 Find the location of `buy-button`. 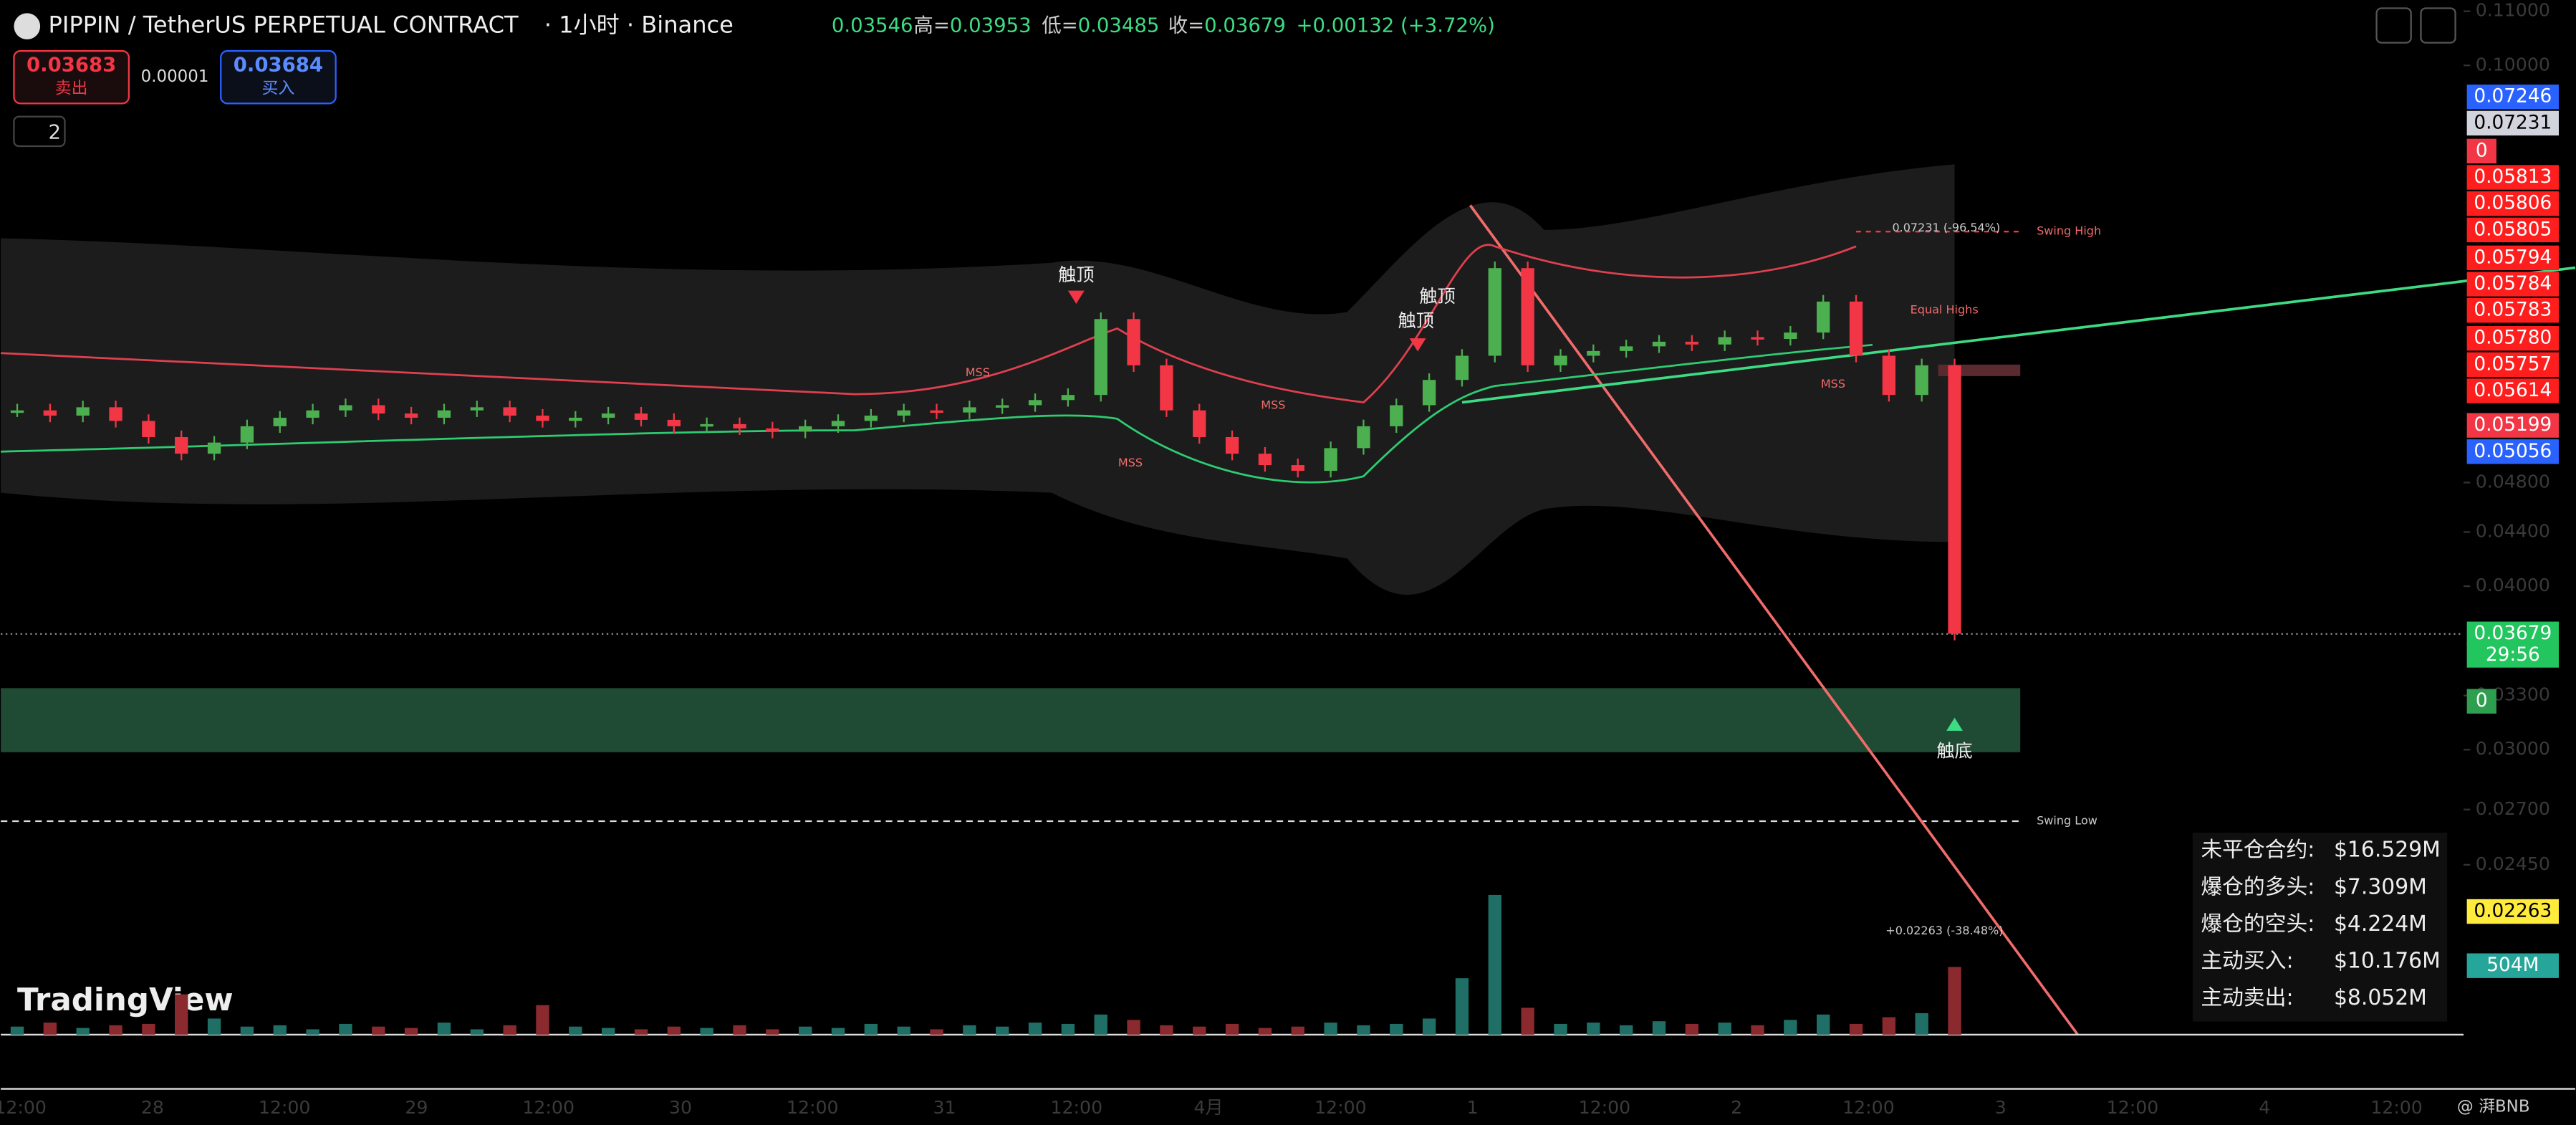

buy-button is located at coordinates (278, 77).